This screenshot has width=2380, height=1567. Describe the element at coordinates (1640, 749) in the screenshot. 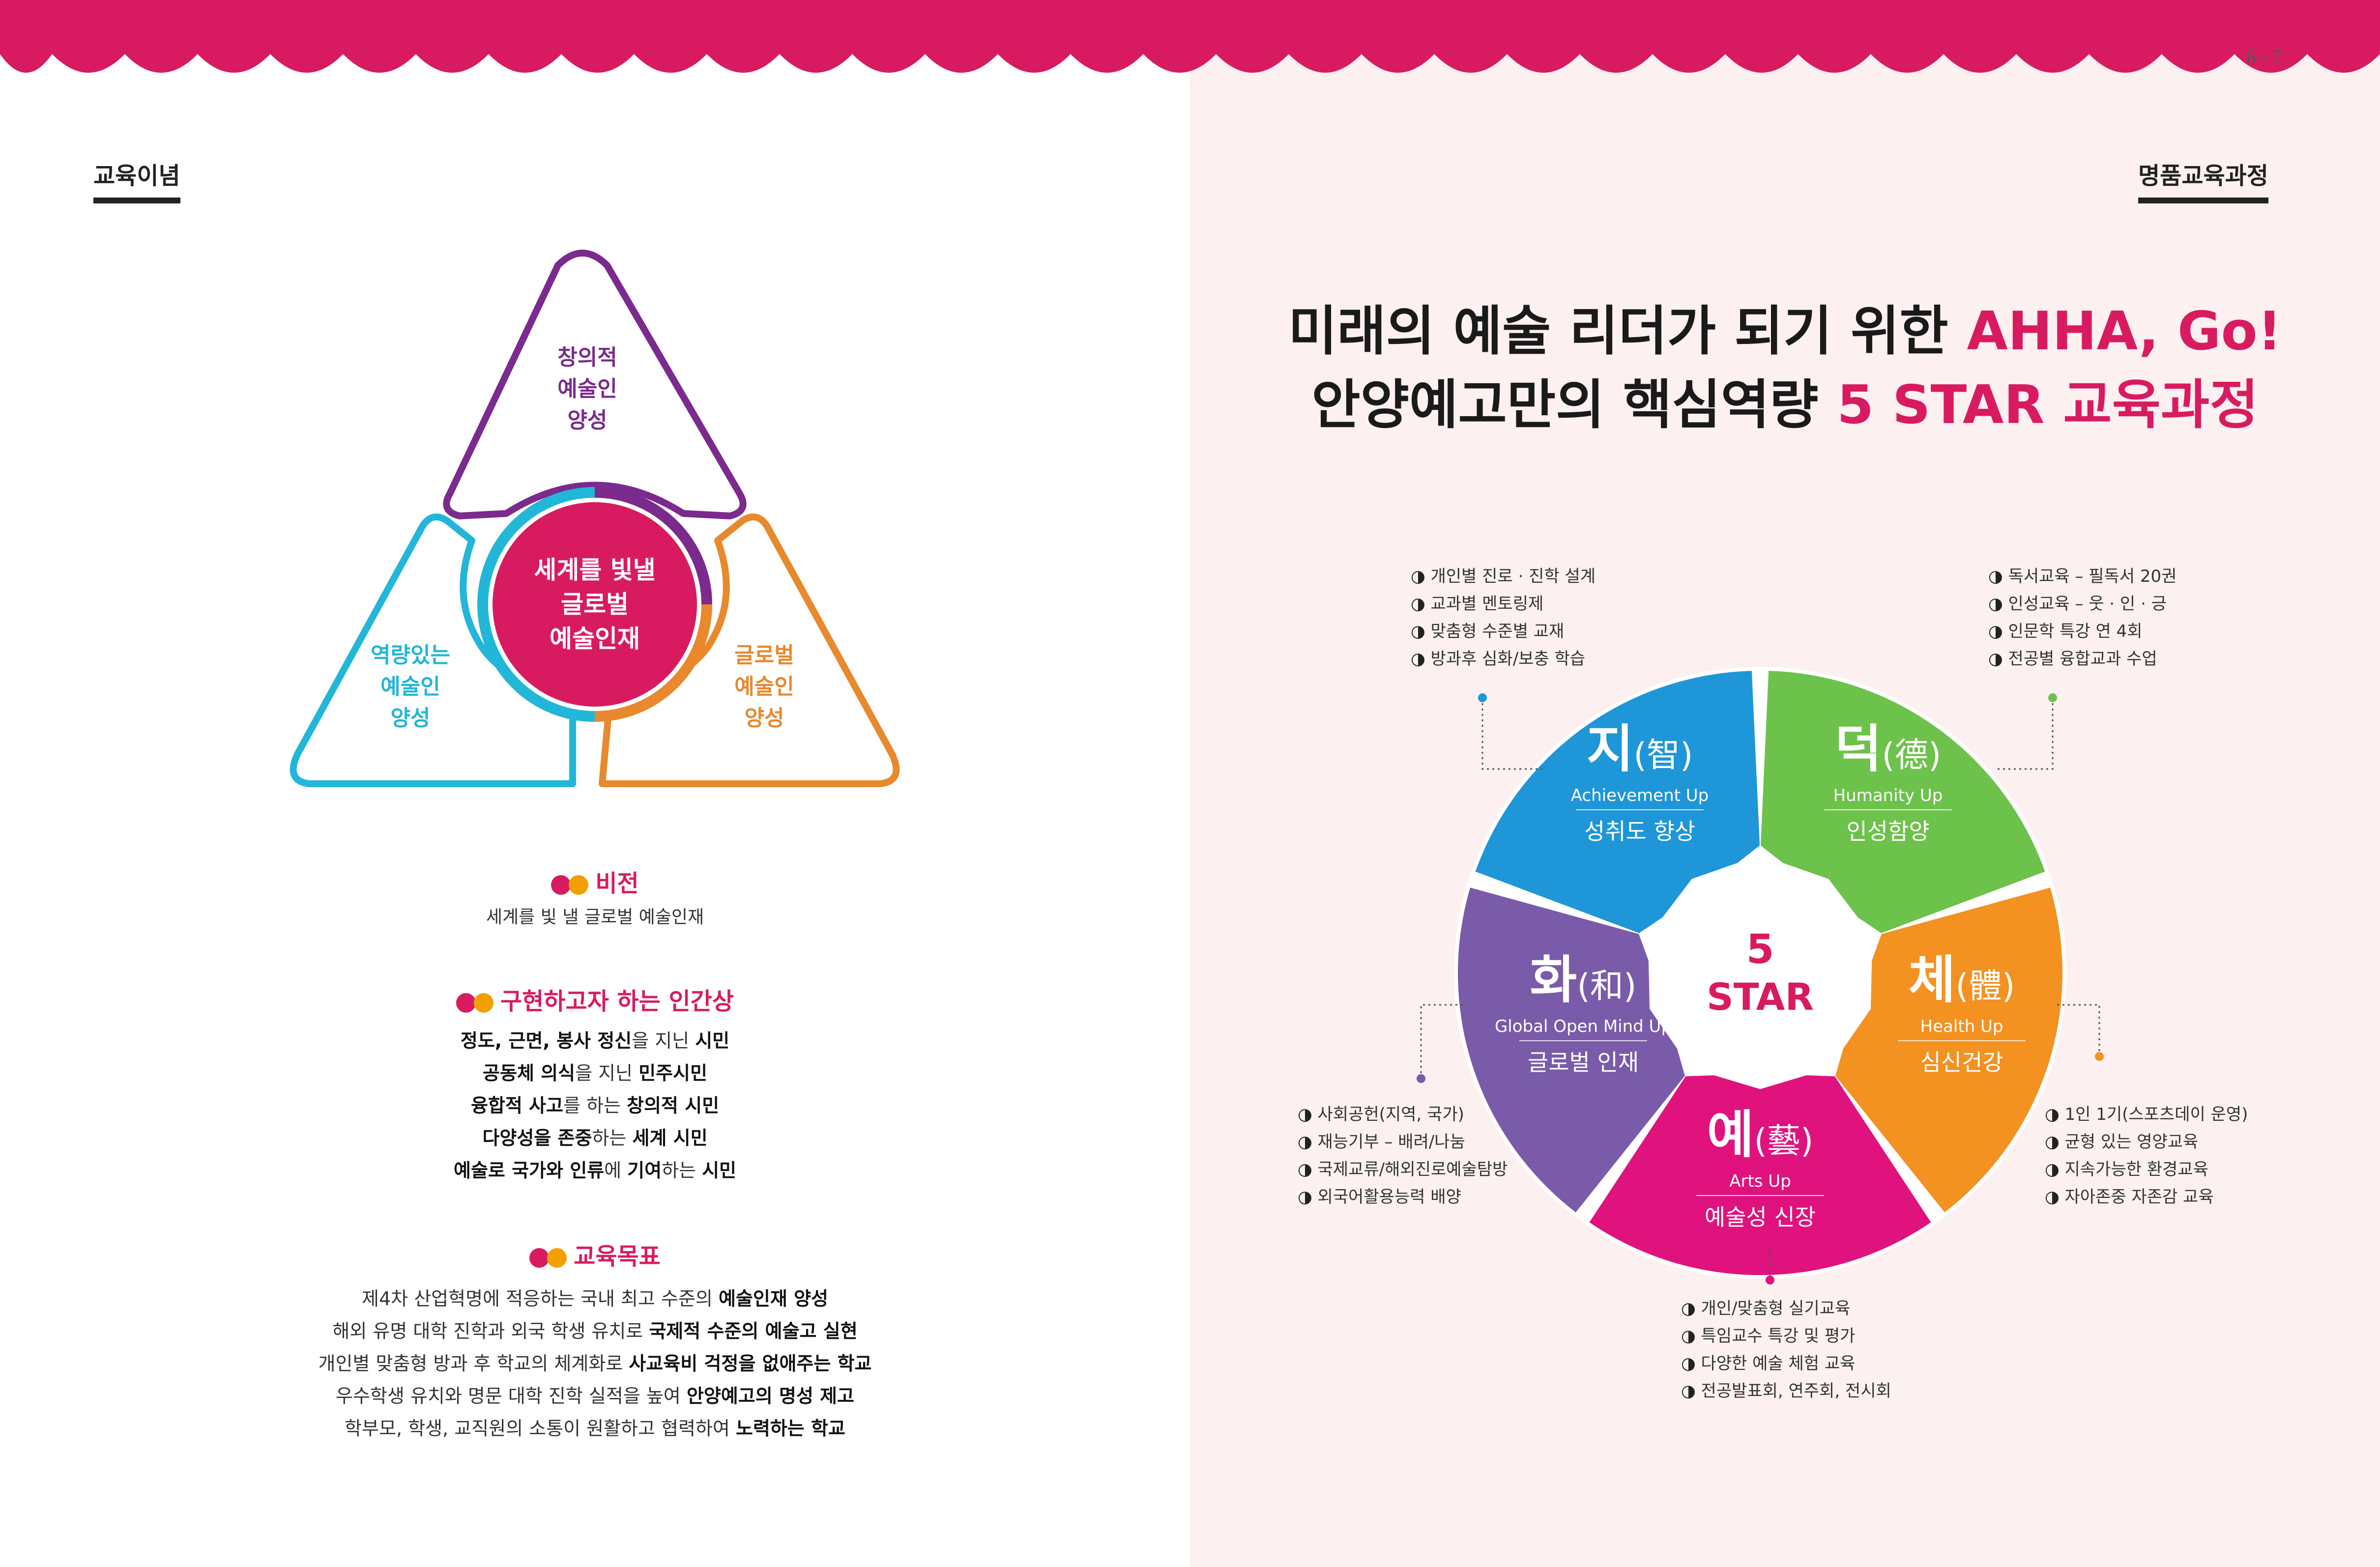

I see `segment-title-ji: 지(智)` at that location.